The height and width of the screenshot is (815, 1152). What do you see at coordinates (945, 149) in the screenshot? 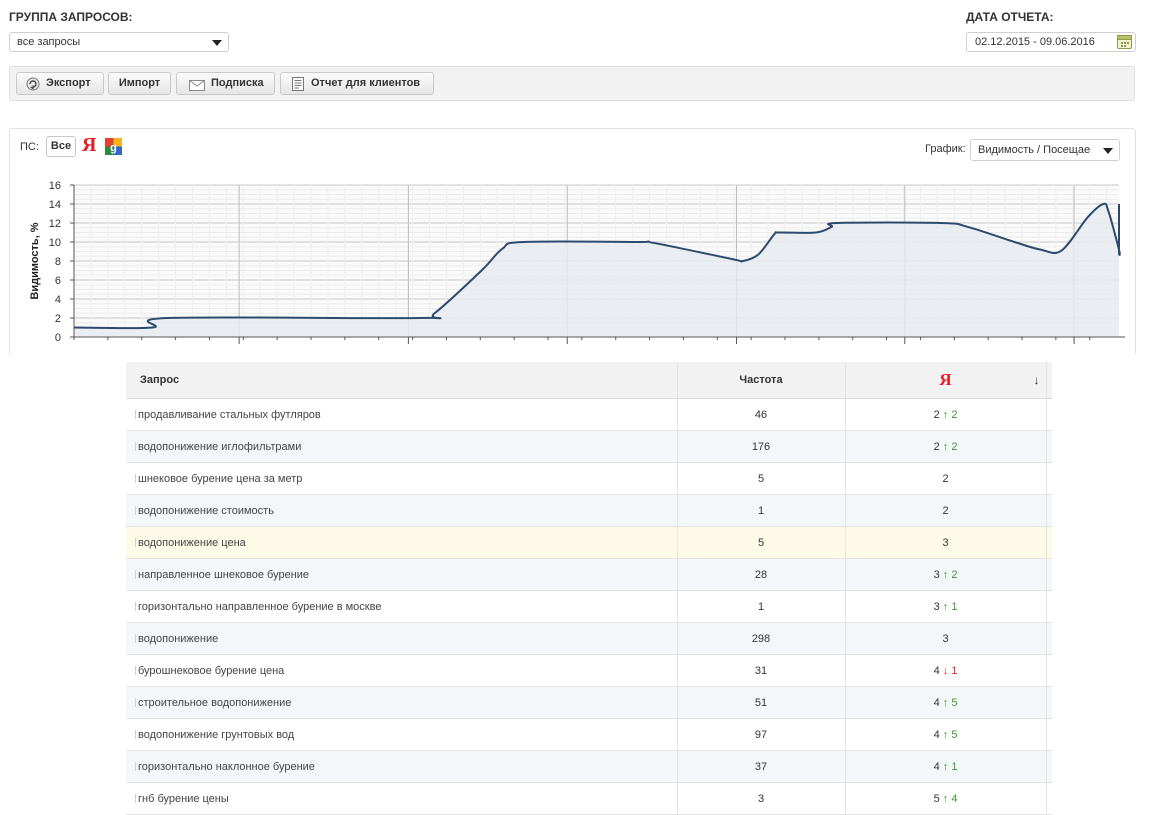
I see `graph-label: График:` at bounding box center [945, 149].